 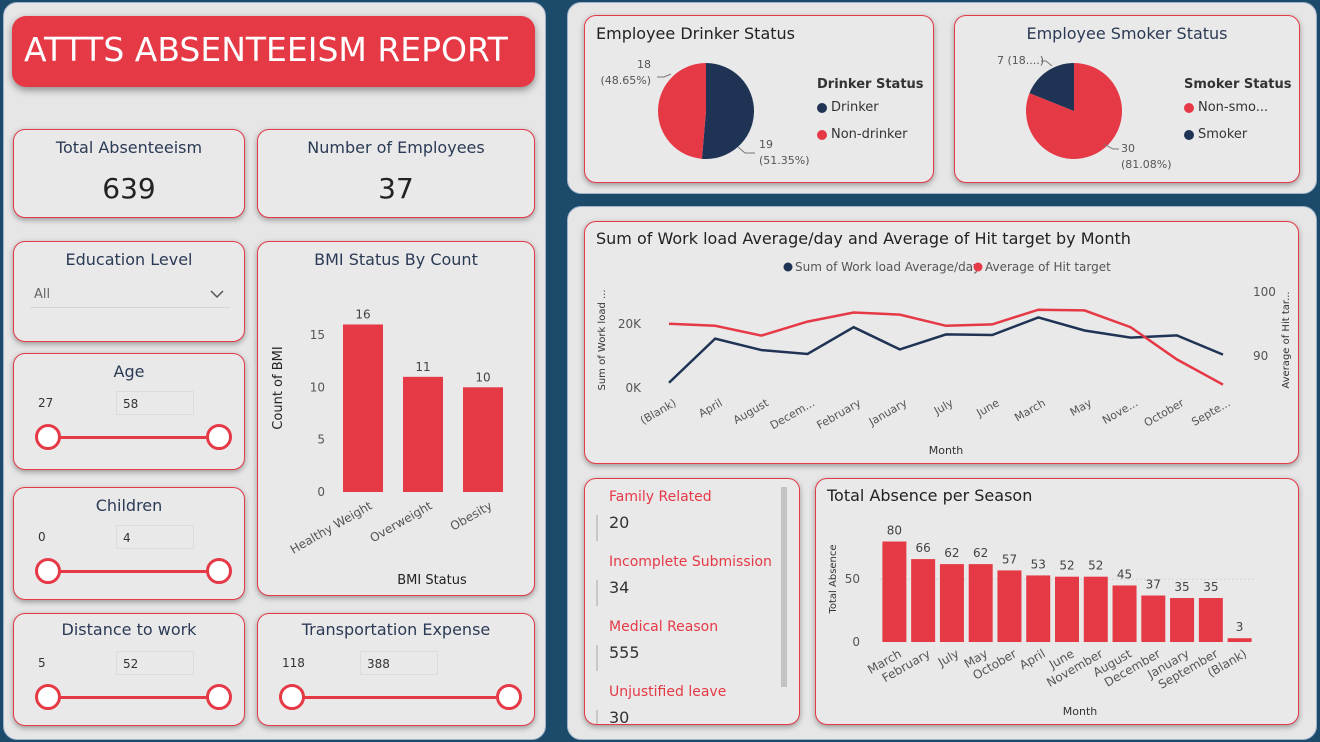 What do you see at coordinates (1009, 559) in the screenshot?
I see `data-label: 57` at bounding box center [1009, 559].